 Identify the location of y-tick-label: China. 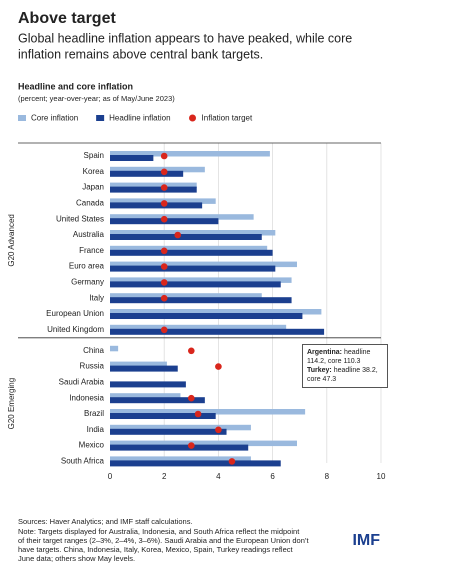
(93, 350).